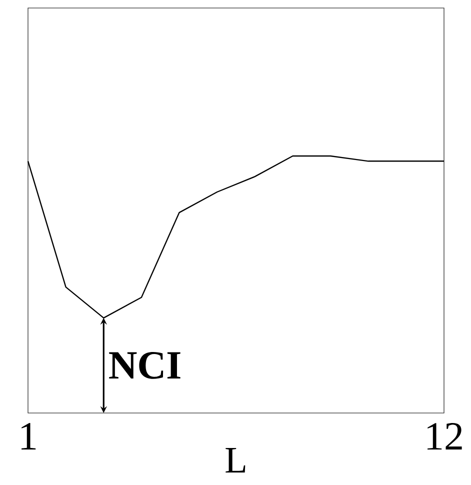 The width and height of the screenshot is (471, 485). Describe the element at coordinates (144, 365) in the screenshot. I see `annotation: NCI` at that location.